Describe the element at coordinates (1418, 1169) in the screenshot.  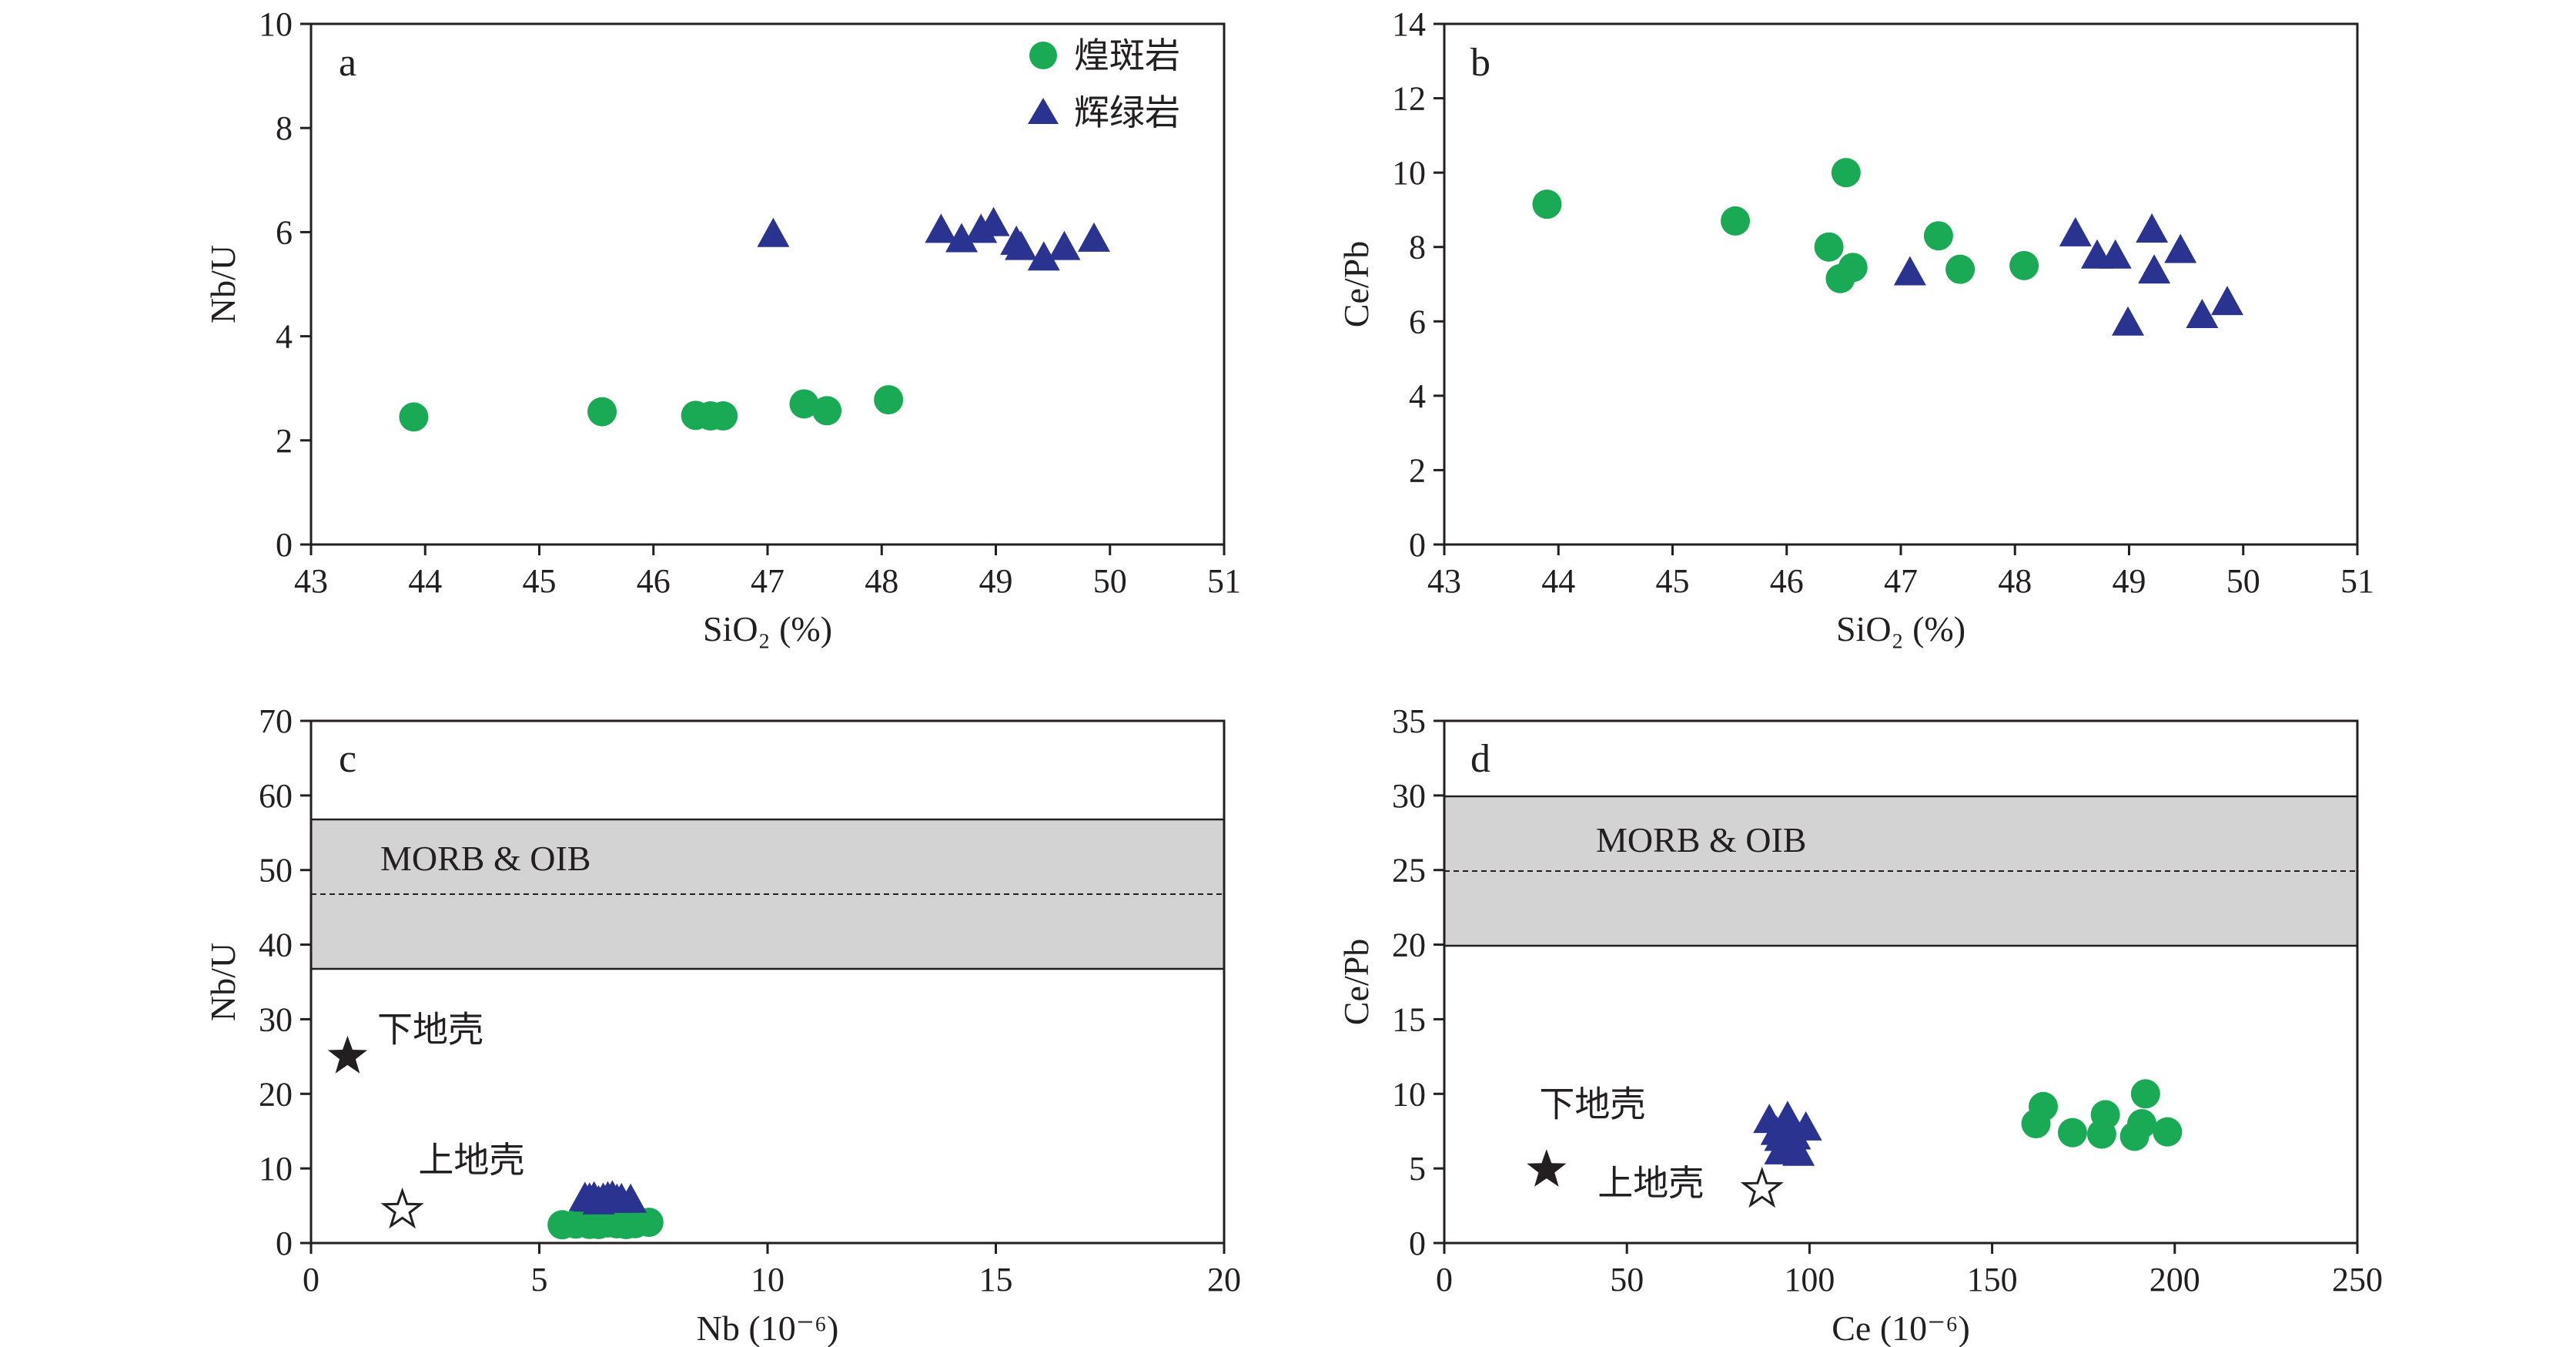
I see `panel-d-ytick-label: 5` at that location.